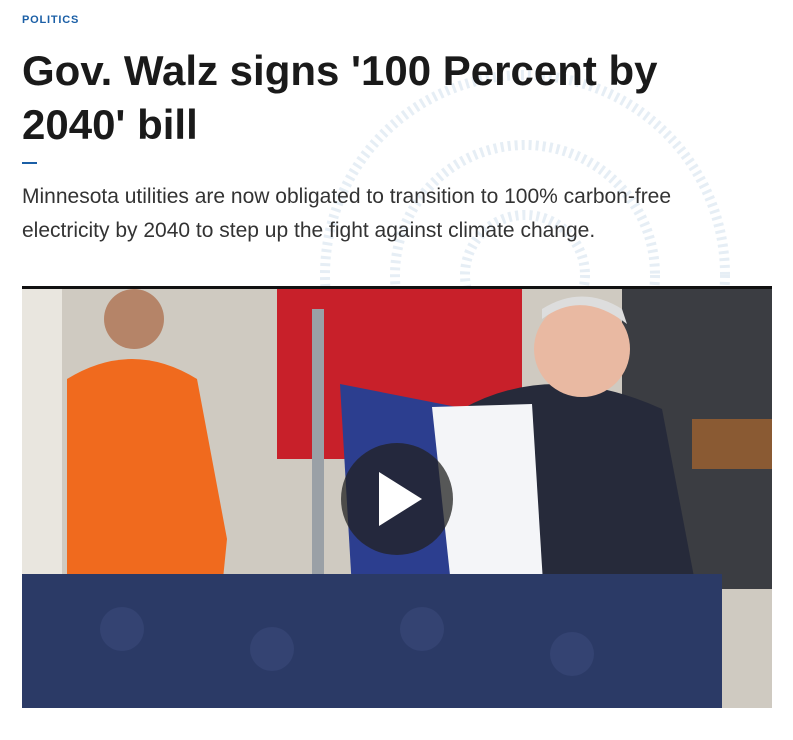 Image resolution: width=793 pixels, height=740 pixels. What do you see at coordinates (400, 499) in the screenshot?
I see `play-icon` at bounding box center [400, 499].